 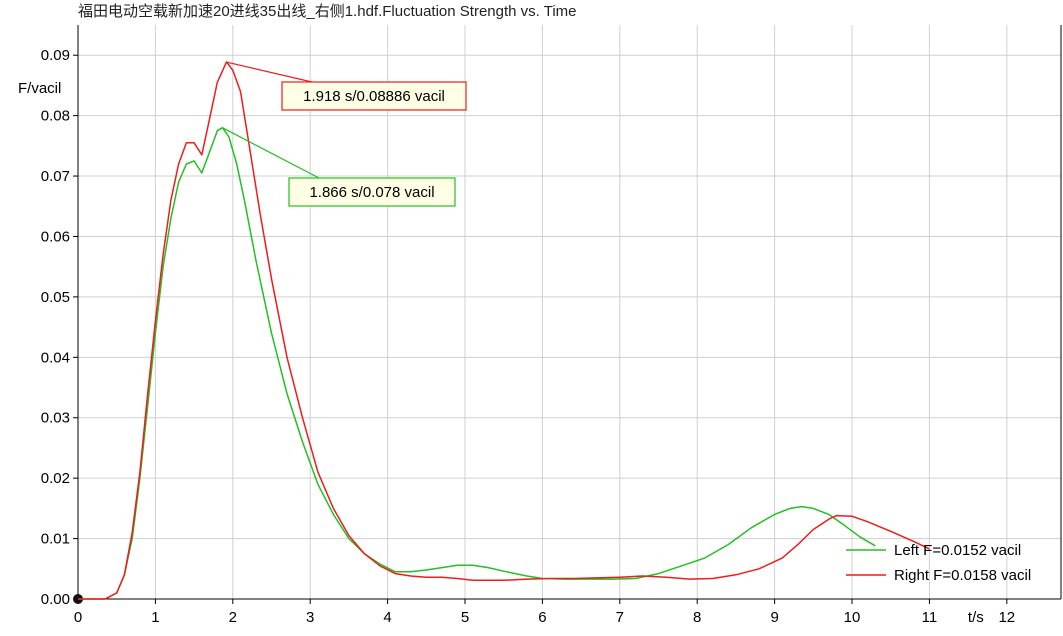 What do you see at coordinates (620, 617) in the screenshot?
I see `x-tick-label: 7` at bounding box center [620, 617].